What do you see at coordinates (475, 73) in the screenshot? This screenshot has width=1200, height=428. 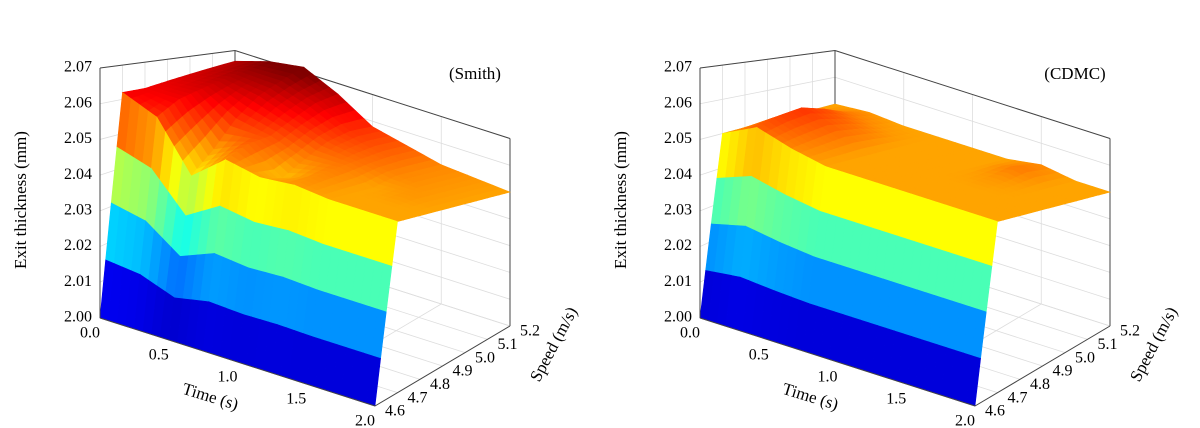 I see `annotation: (Smith)` at bounding box center [475, 73].